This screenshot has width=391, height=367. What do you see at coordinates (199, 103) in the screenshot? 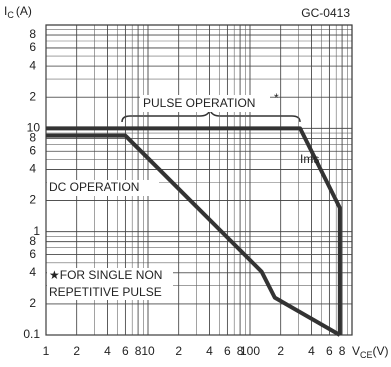
I see `annotation: PULSE OPERATION` at bounding box center [199, 103].